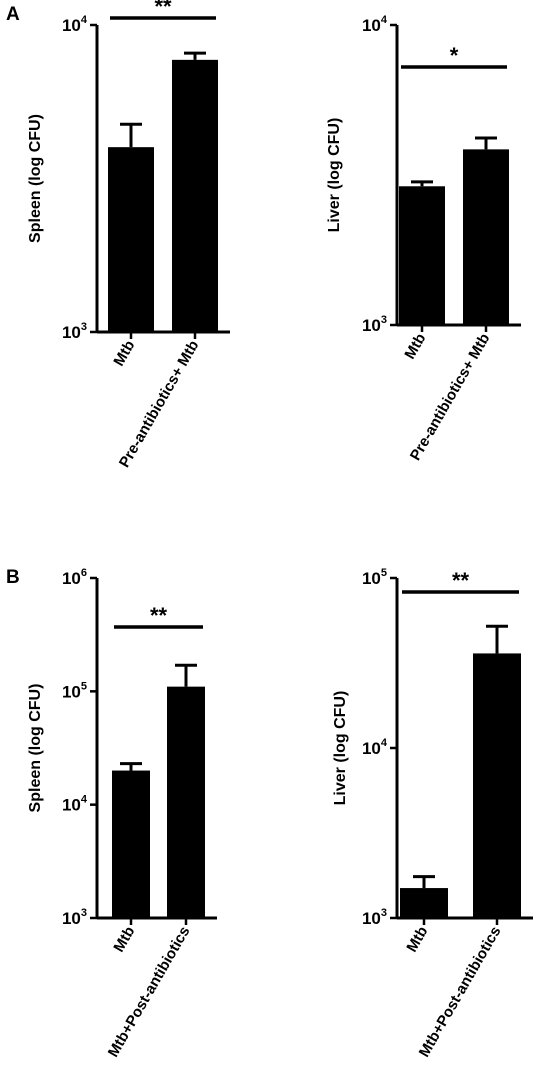  I want to click on panel-label-b: B, so click(13, 577).